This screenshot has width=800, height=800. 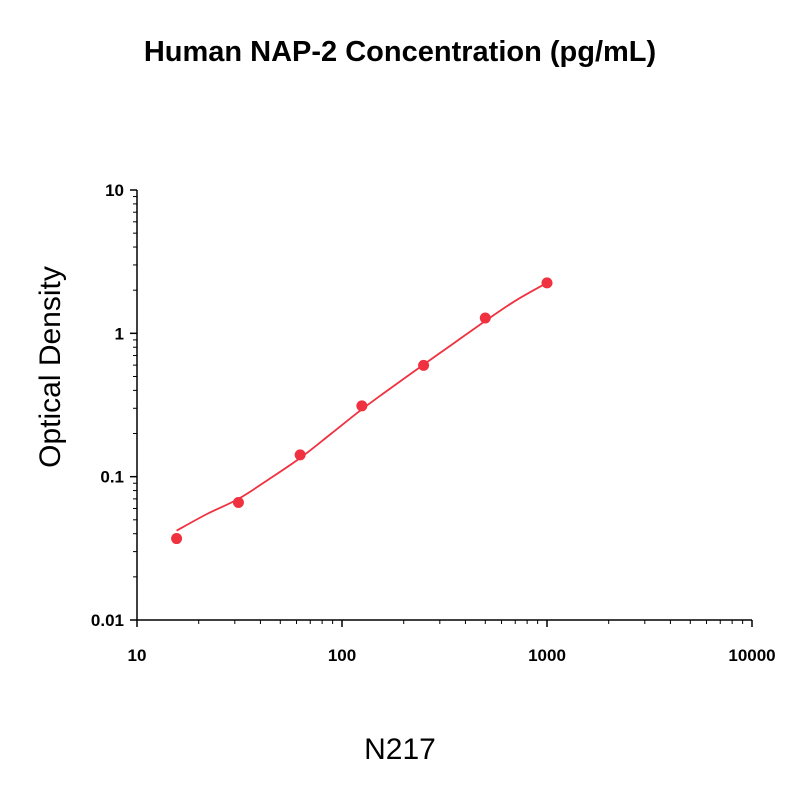 What do you see at coordinates (137, 655) in the screenshot?
I see `x-tick-label: 10` at bounding box center [137, 655].